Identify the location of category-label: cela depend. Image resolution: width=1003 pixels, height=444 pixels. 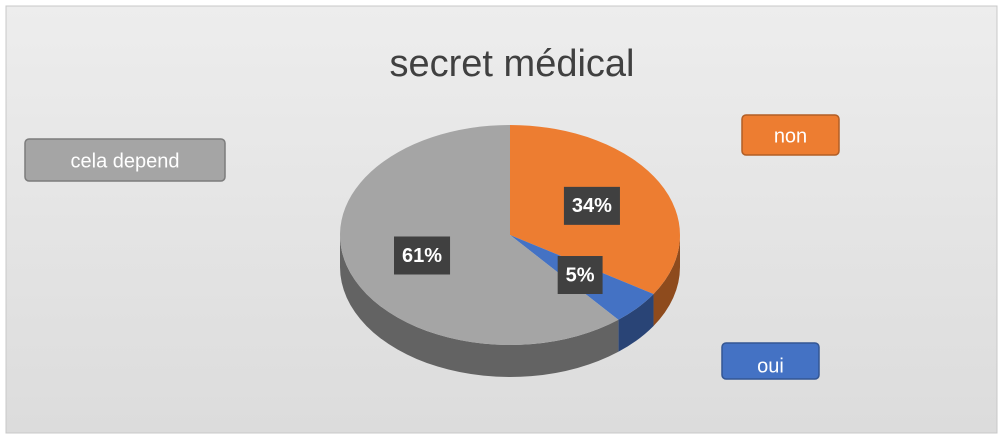
(125, 161).